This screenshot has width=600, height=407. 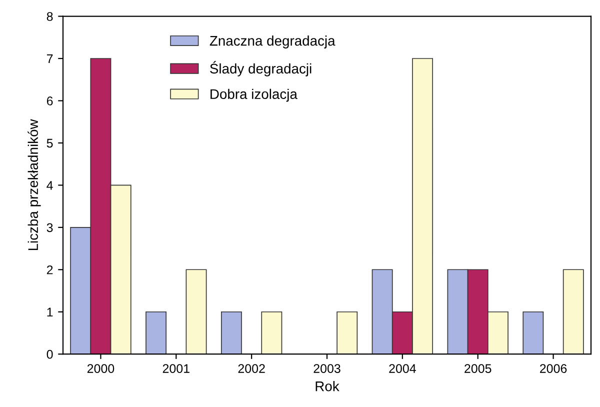 I want to click on x-tick-label: 2004, so click(x=402, y=368).